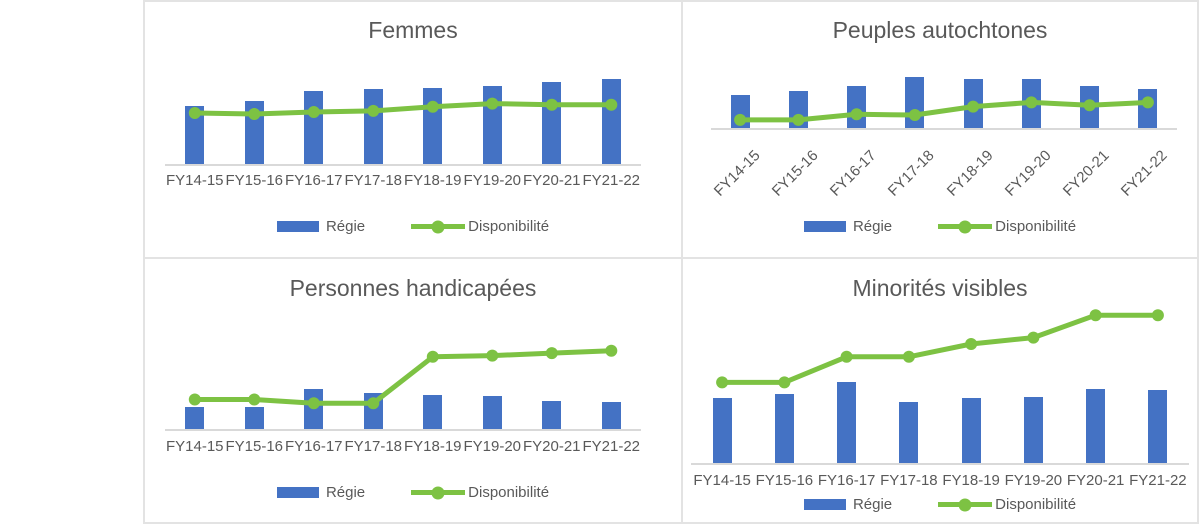  I want to click on chart-title: Femmes, so click(413, 30).